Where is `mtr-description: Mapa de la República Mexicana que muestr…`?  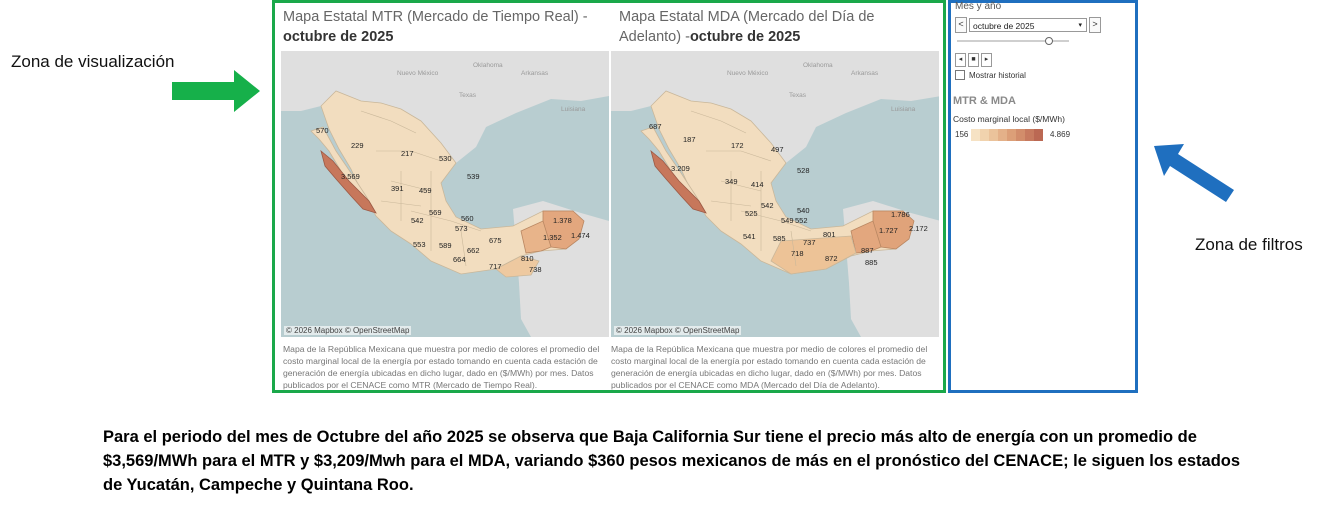
mtr-description: Mapa de la República Mexicana que muestr… is located at coordinates (441, 367).